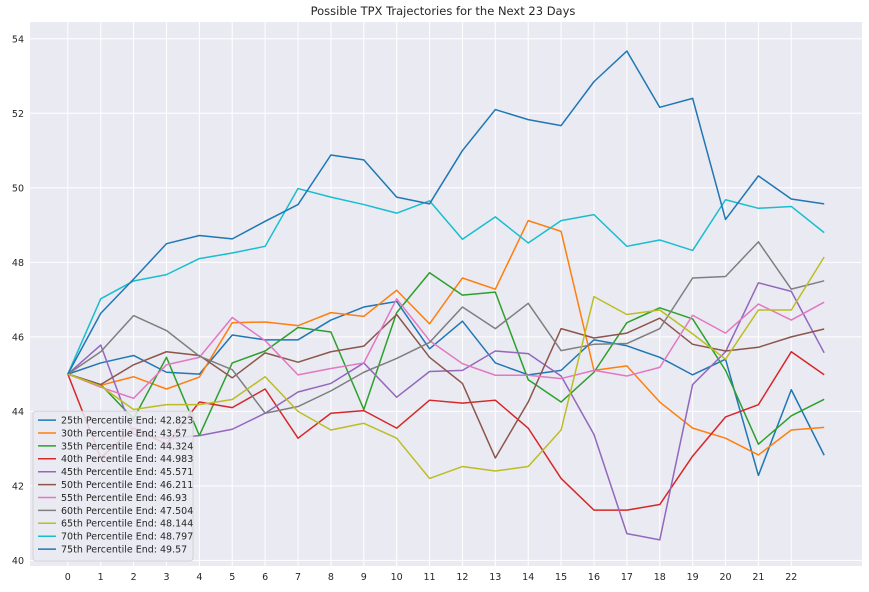 This screenshot has height=592, width=869. Describe the element at coordinates (18, 486) in the screenshot. I see `y-tick-label: 42` at that location.